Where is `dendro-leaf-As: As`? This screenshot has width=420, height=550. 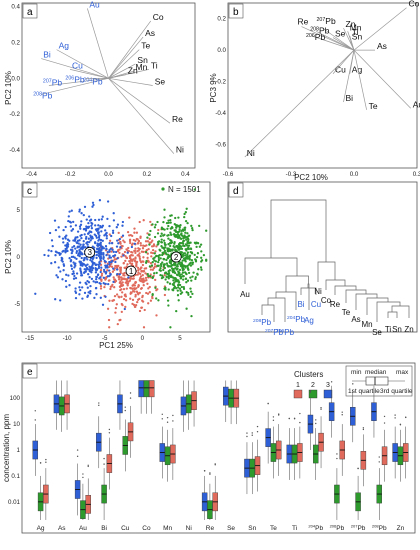 dendro-leaf-As: As is located at coordinates (355, 319).